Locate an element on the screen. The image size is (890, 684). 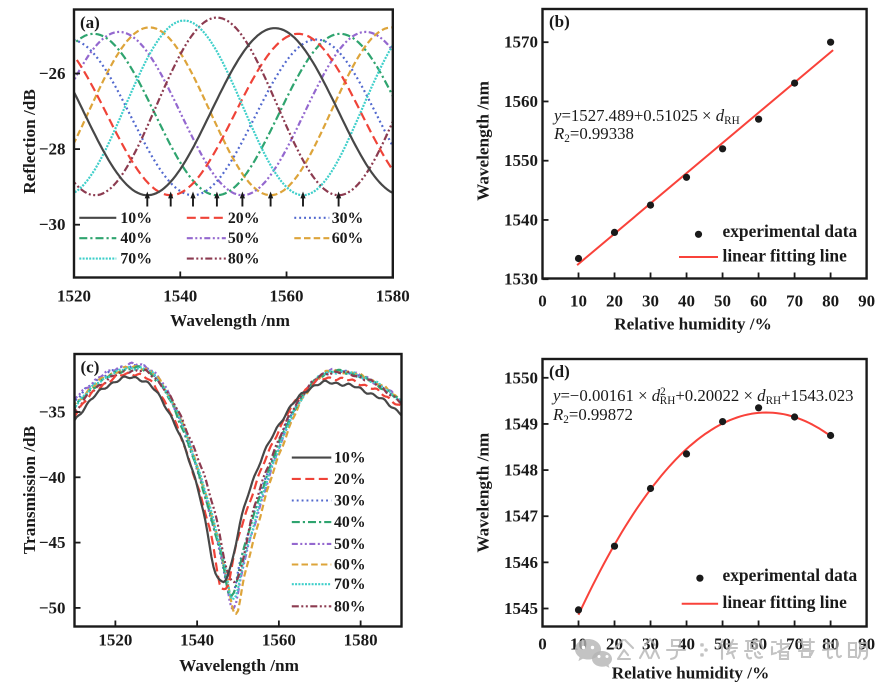
svg-text: 80 is located at coordinates (830, 301).